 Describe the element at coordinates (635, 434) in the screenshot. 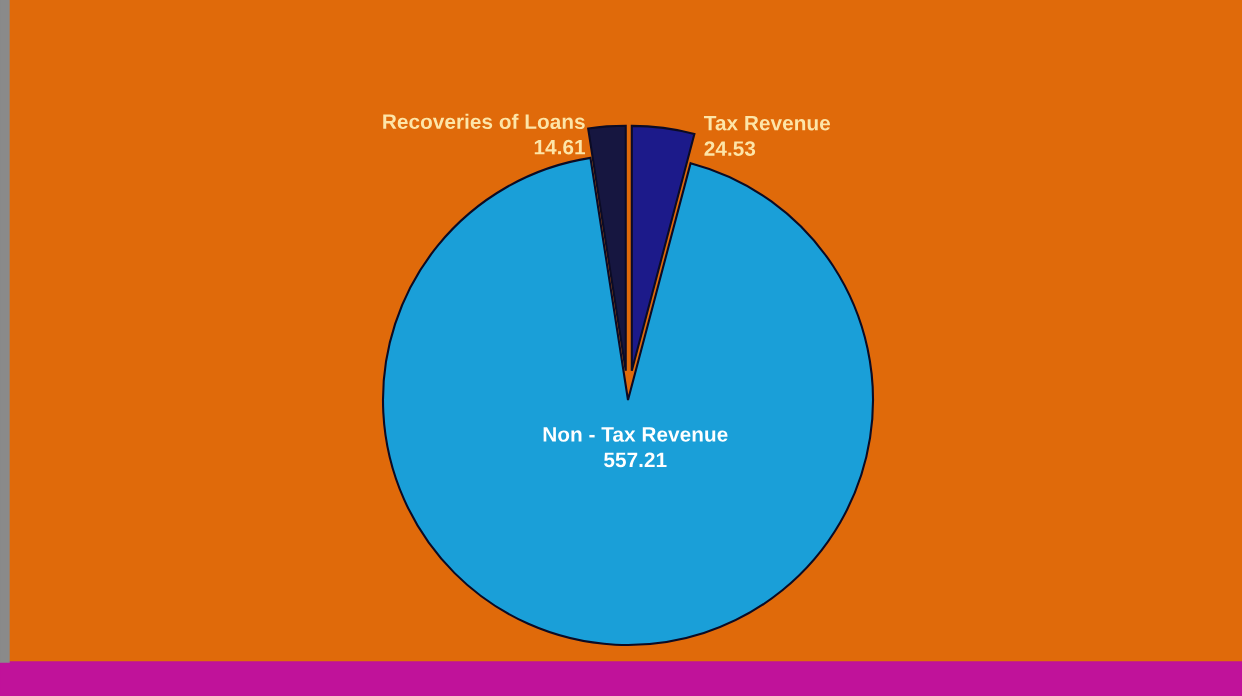

I see `slice-label: Non - Tax Revenue` at that location.